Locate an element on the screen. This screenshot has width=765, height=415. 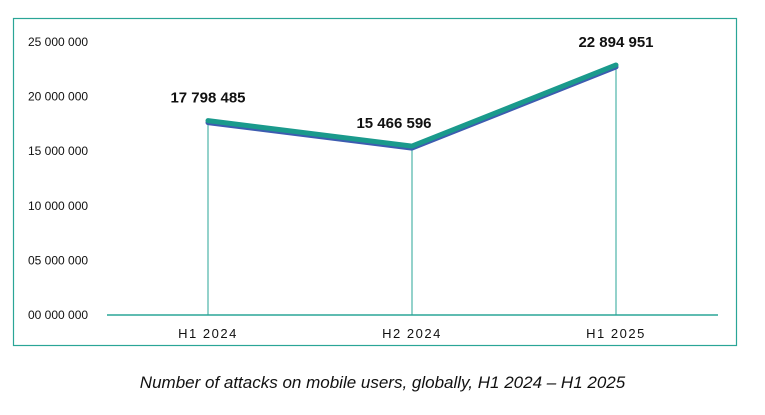
y-tick-label: 00 000 000 is located at coordinates (58, 315).